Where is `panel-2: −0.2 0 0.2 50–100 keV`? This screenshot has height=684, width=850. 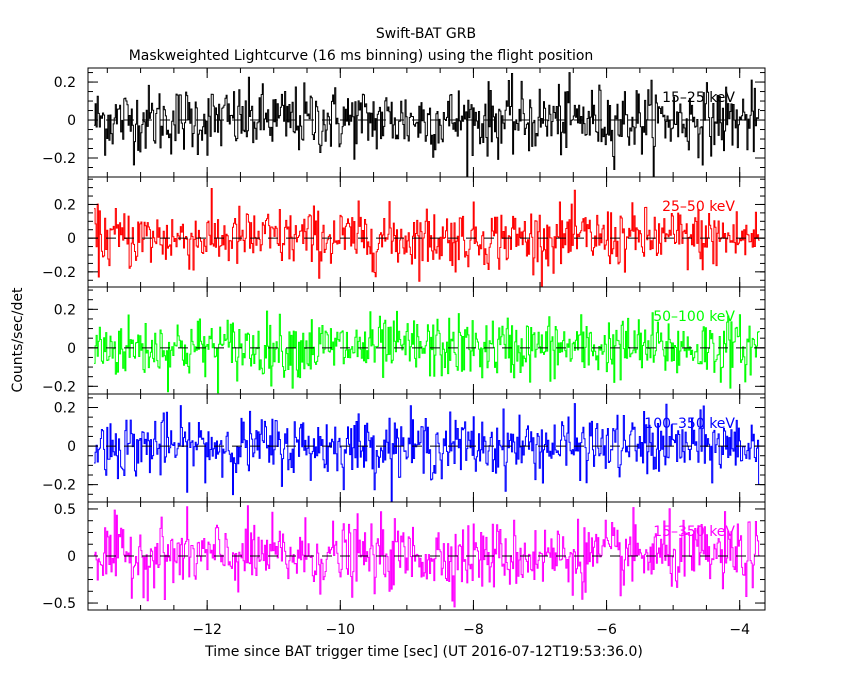 panel-2: −0.2 0 0.2 50–100 keV is located at coordinates (404, 340).